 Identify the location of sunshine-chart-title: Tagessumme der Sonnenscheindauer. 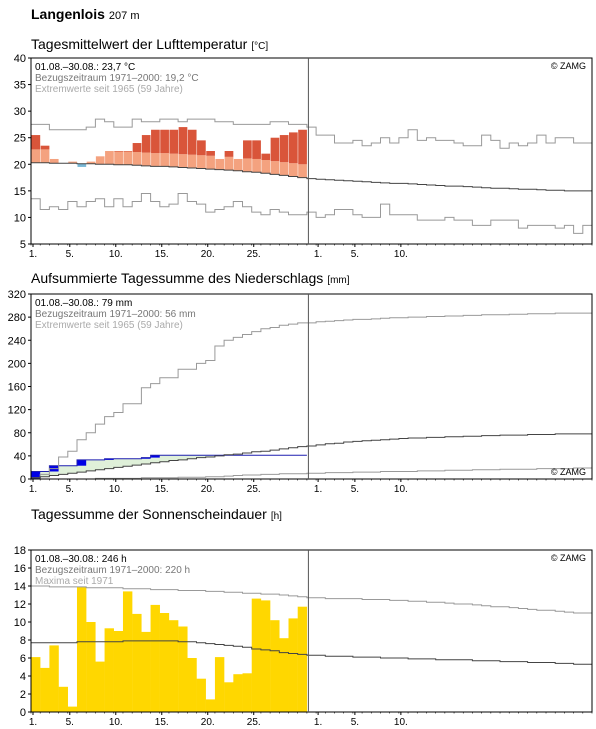
(149, 514).